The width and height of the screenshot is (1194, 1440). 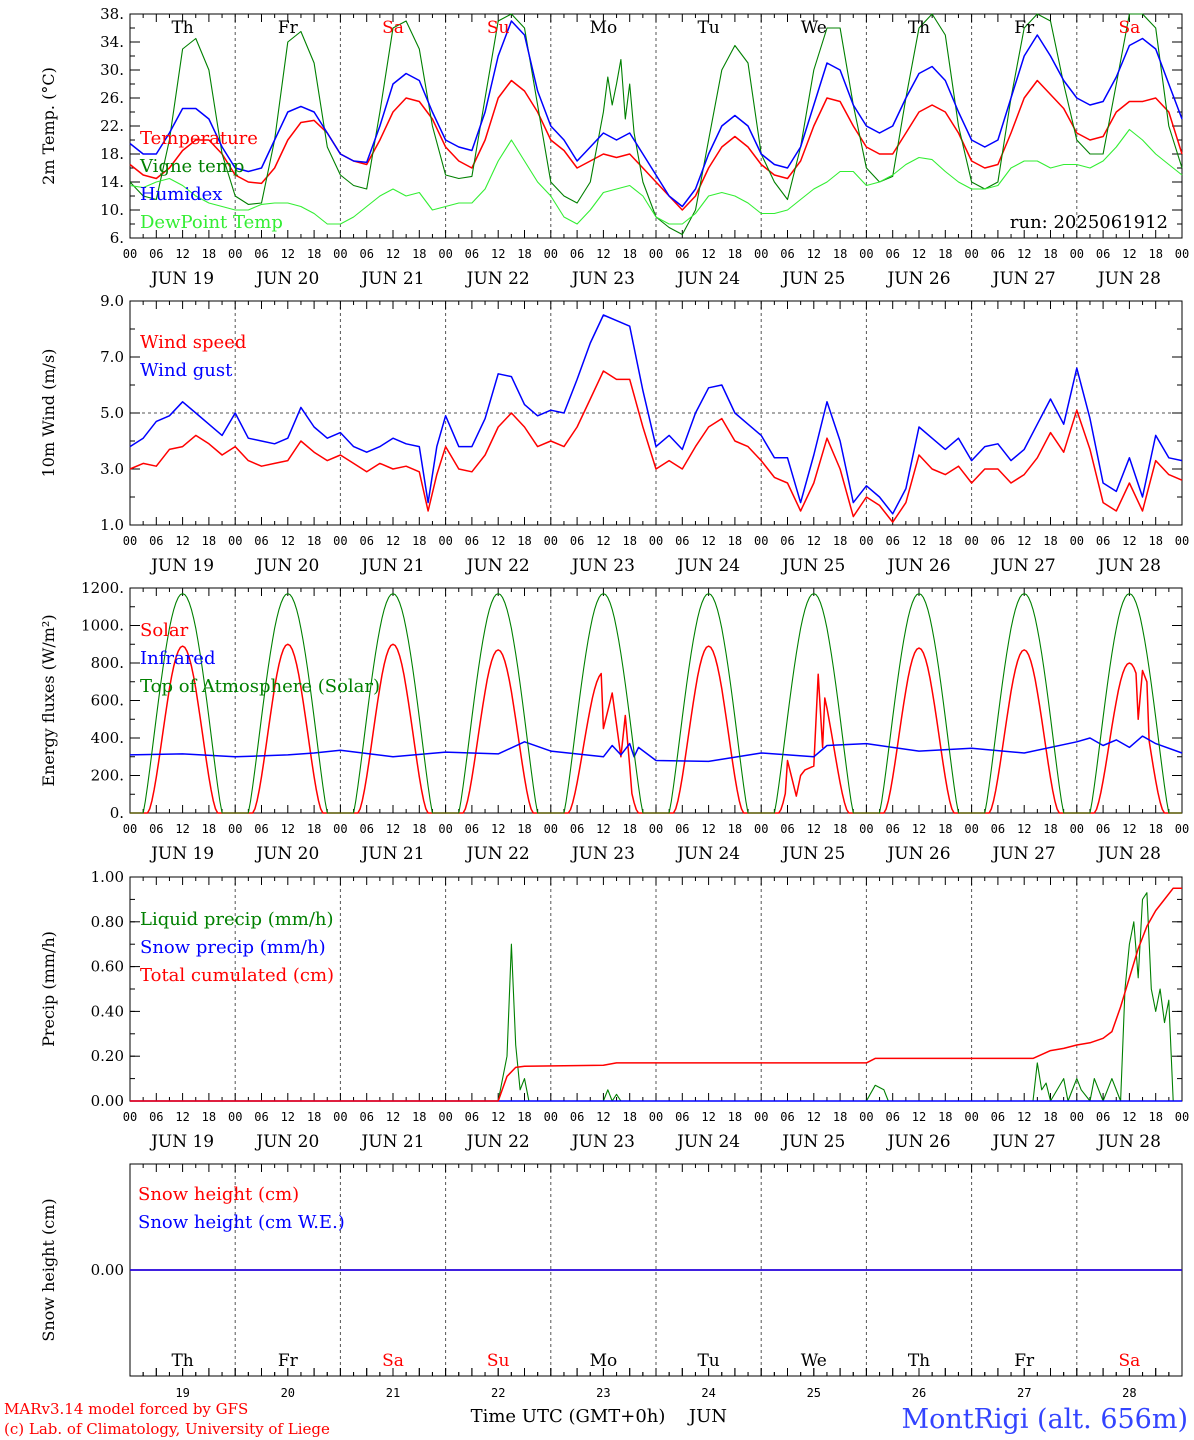 I want to click on y-axis-label: 10m Wind (m/s), so click(x=48, y=413).